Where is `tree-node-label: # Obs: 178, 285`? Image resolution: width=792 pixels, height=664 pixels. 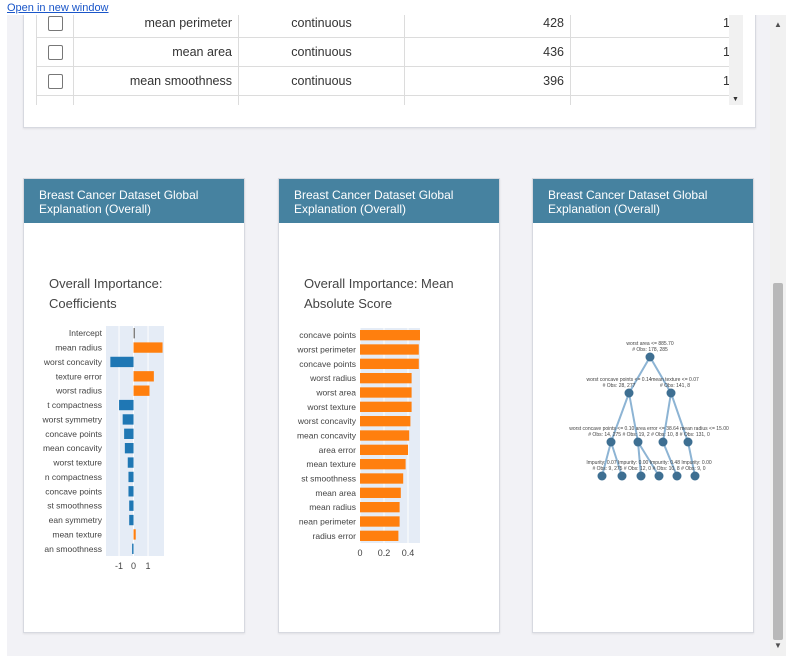
tree-node-label: # Obs: 178, 285 is located at coordinates (650, 350).